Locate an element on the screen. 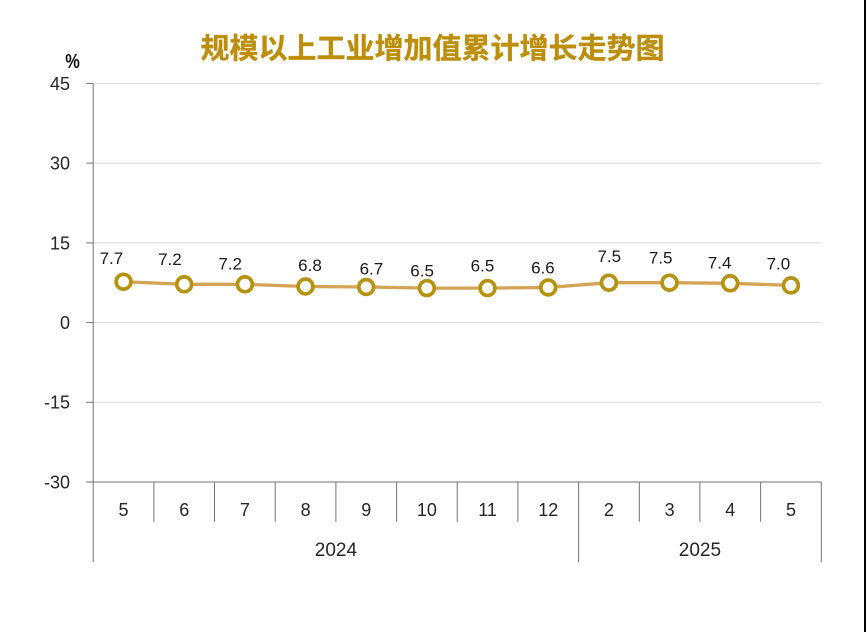 The width and height of the screenshot is (866, 632). svg-text: 11 is located at coordinates (487, 510).